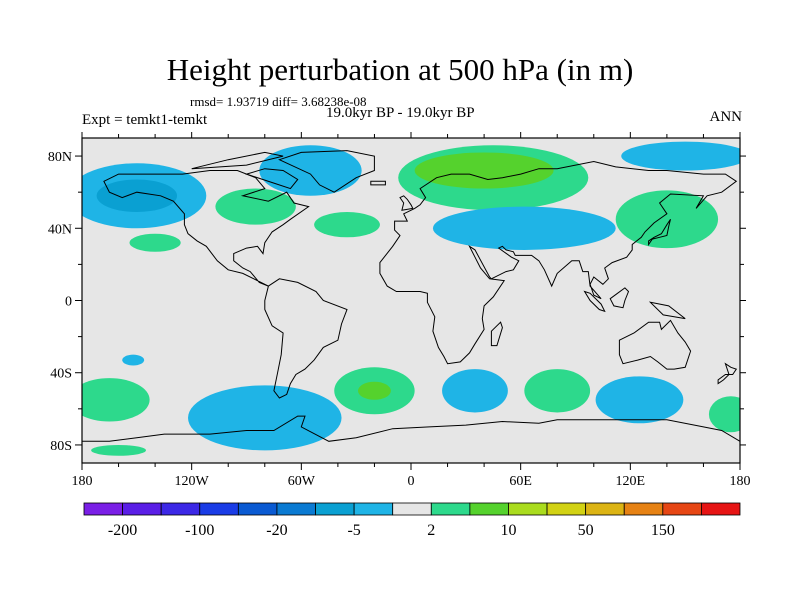  What do you see at coordinates (347, 225) in the screenshot?
I see `anomaly-atlantic-ridge` at bounding box center [347, 225].